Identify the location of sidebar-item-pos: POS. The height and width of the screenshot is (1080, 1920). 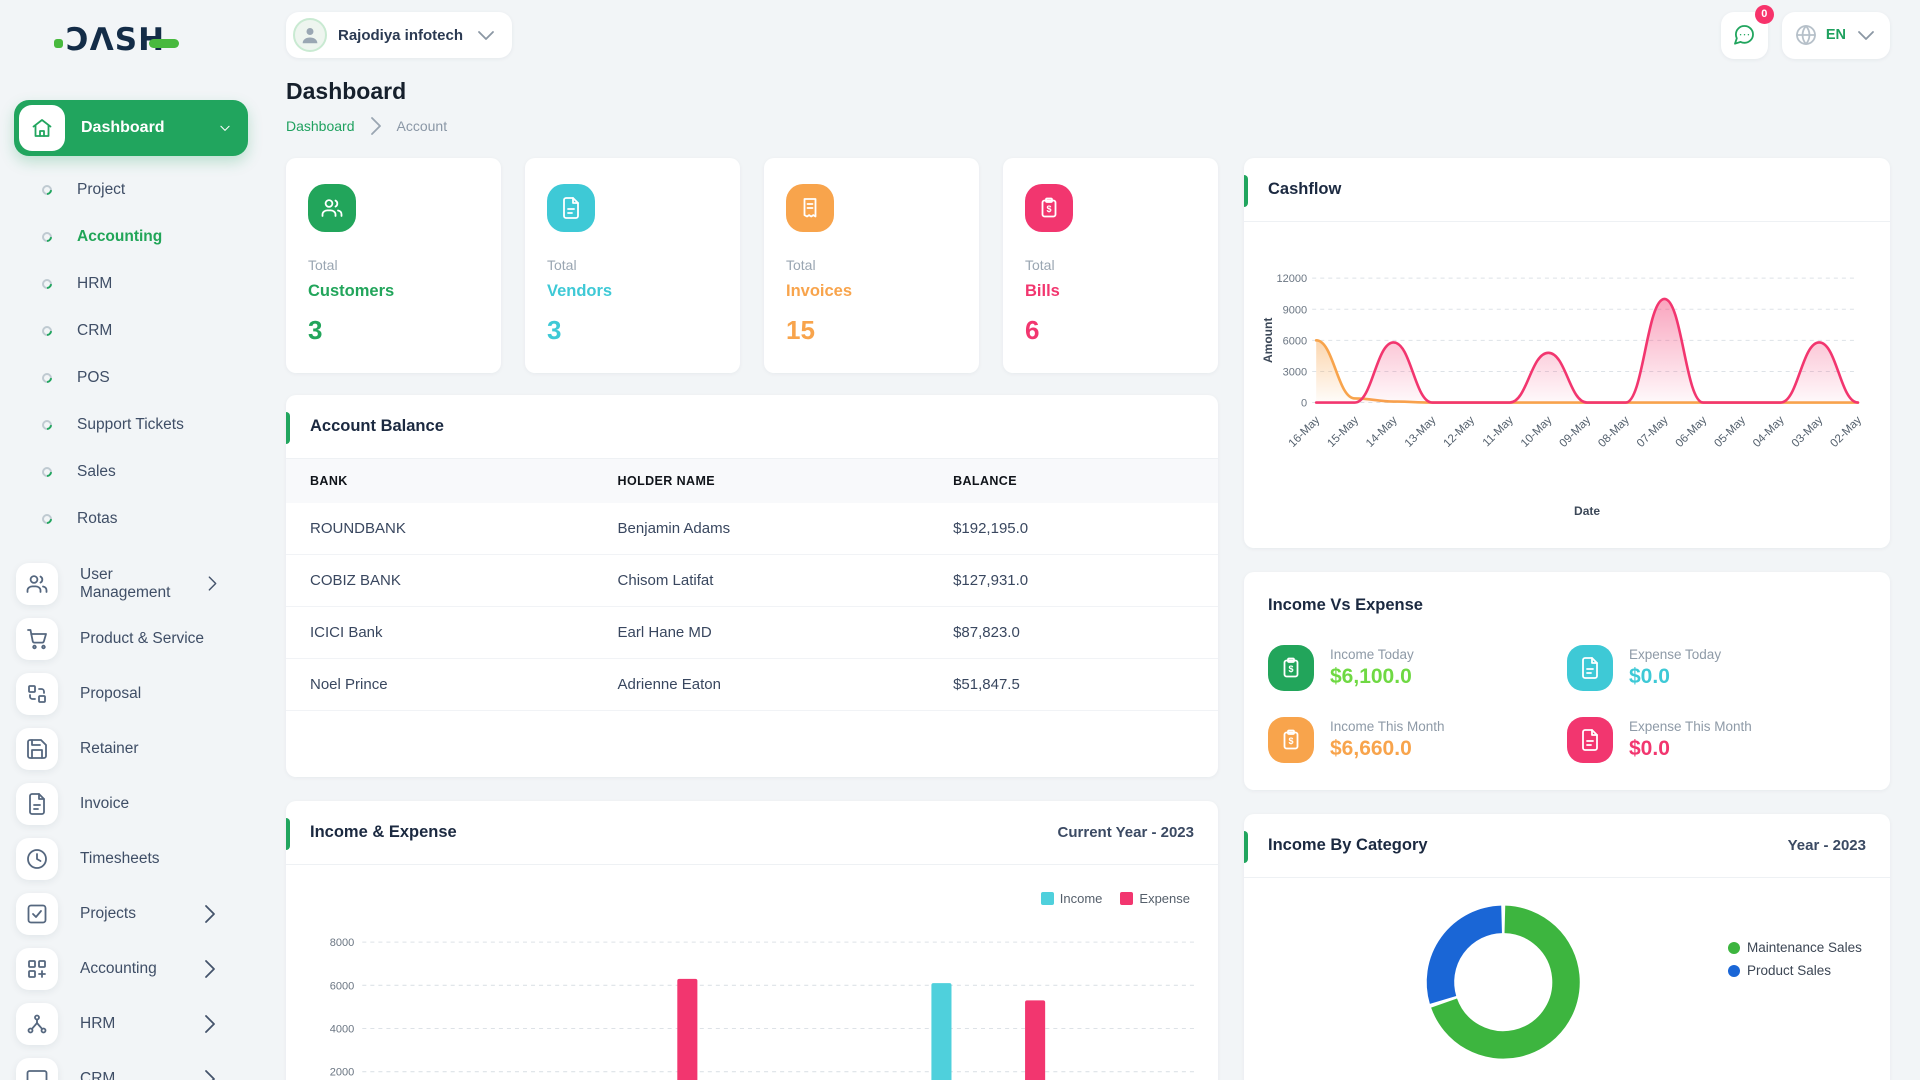
(132, 377).